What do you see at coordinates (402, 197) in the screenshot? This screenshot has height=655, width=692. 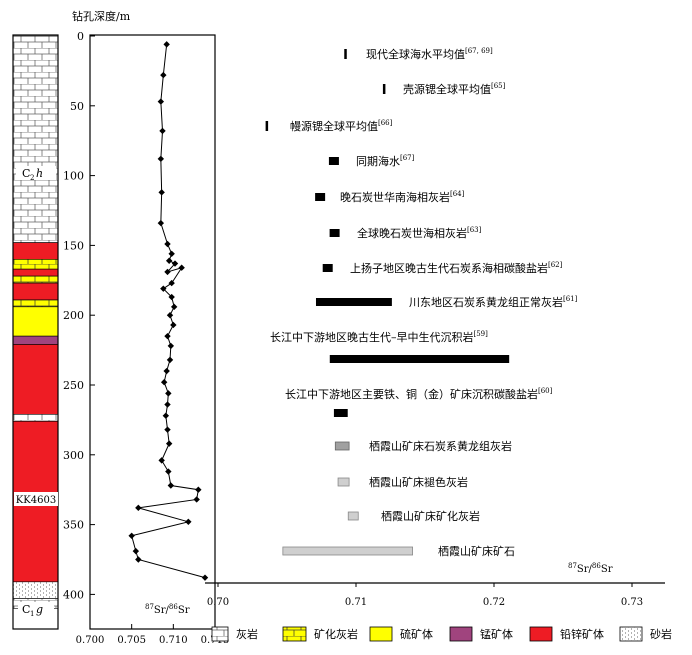 I see `range-label: 晚石炭世华南海相灰岩[64]` at bounding box center [402, 197].